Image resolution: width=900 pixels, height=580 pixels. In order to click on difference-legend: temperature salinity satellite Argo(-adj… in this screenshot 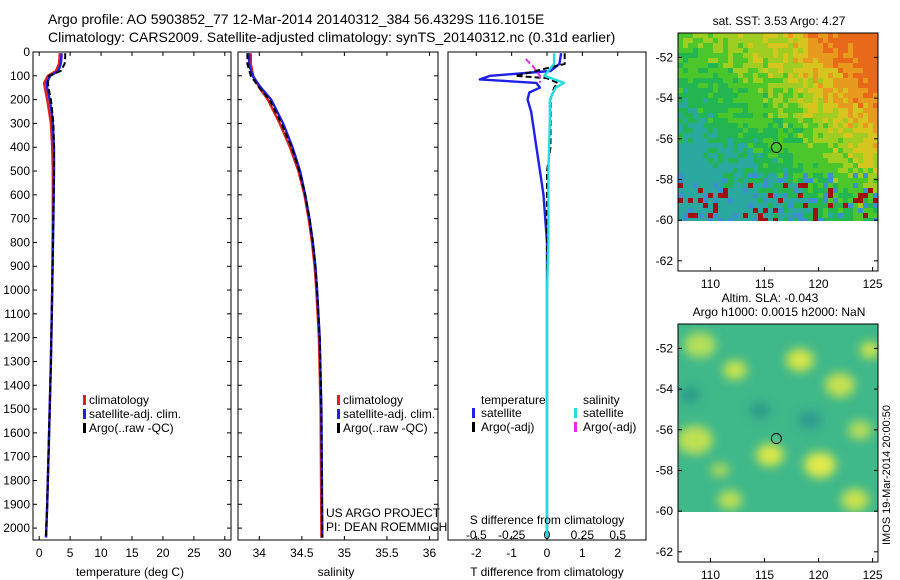, I will do `click(554, 413)`.